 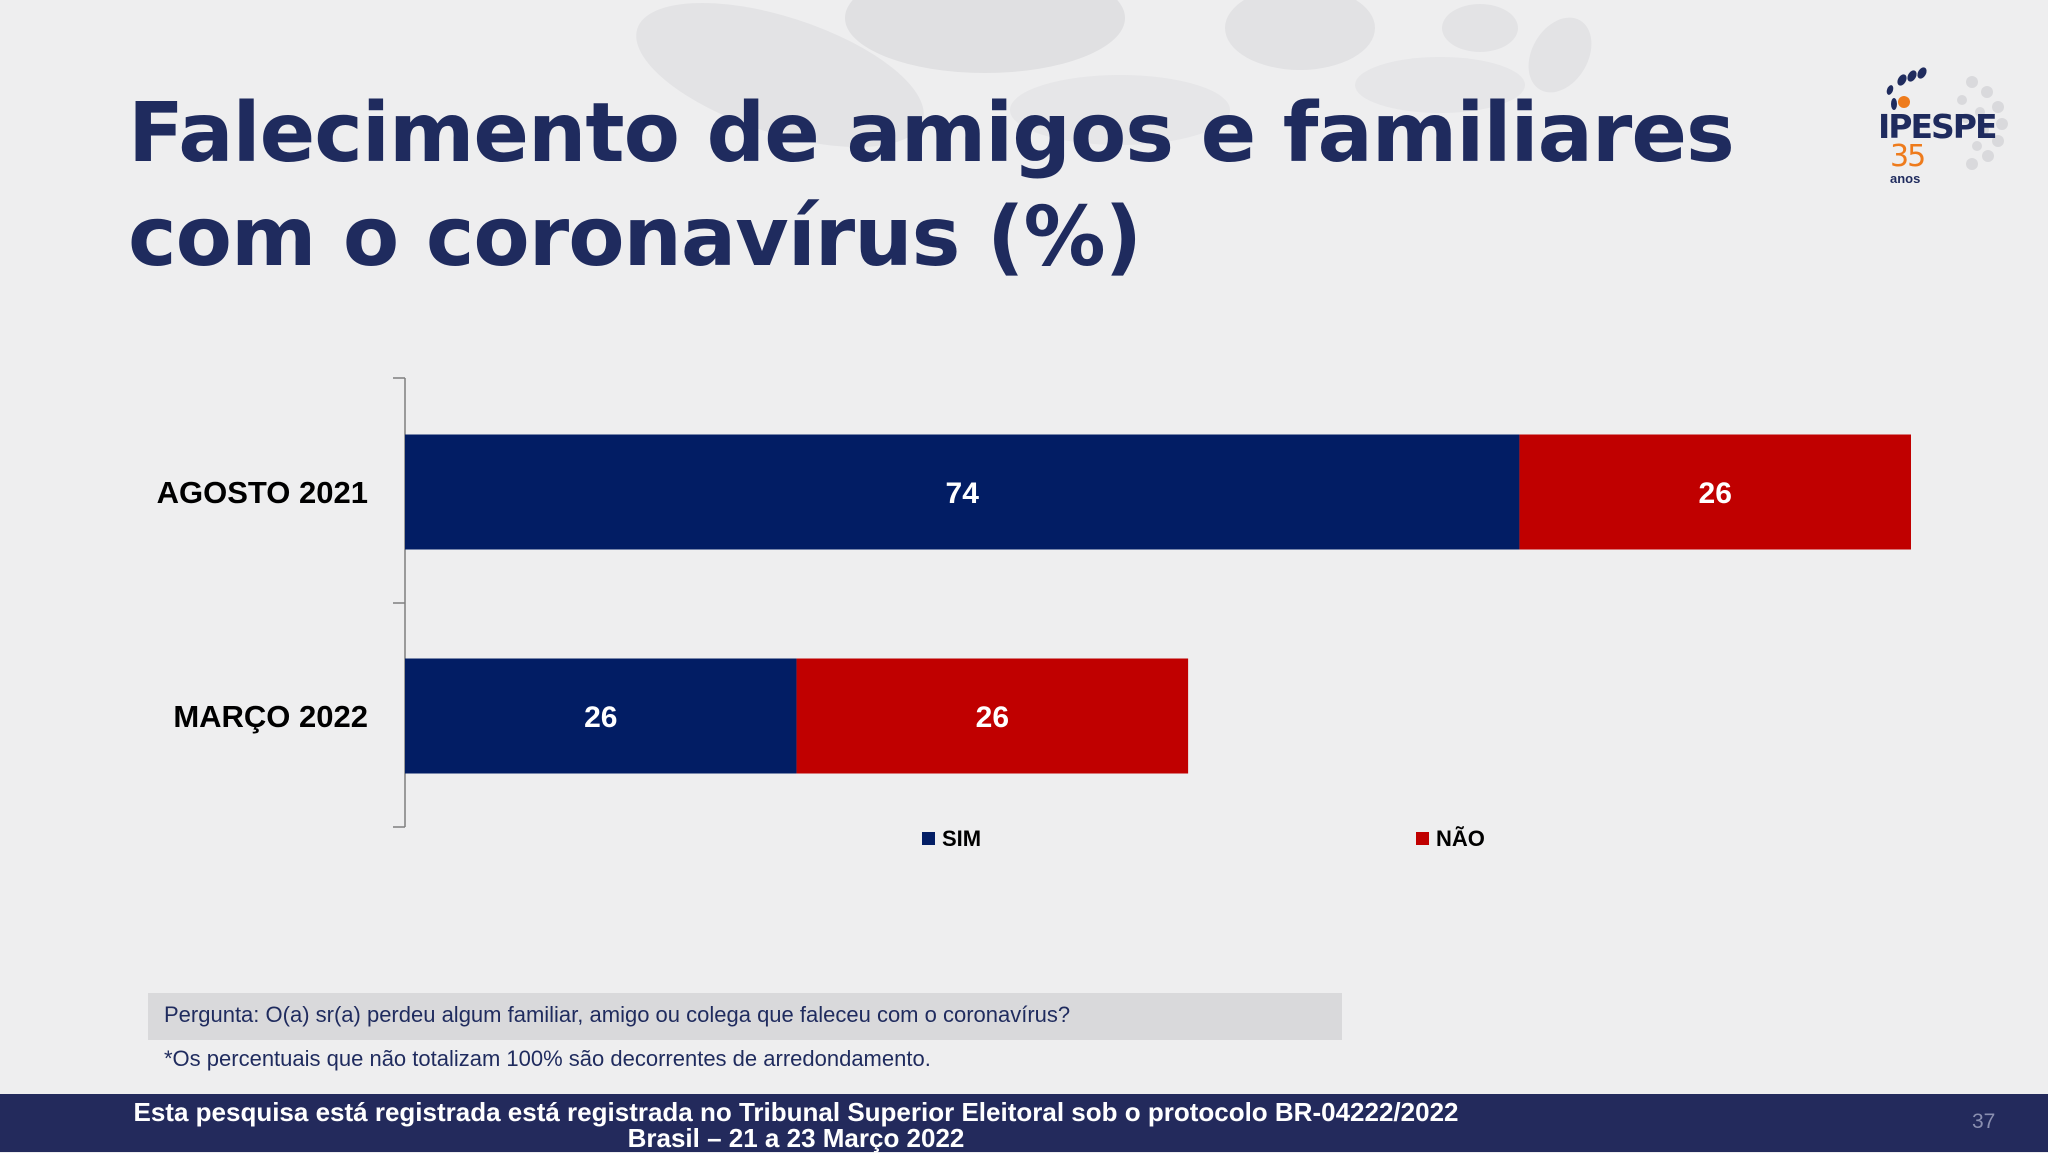 I want to click on footer-date: Brasil – 21 a 23 Março 2022, so click(x=796, y=1138).